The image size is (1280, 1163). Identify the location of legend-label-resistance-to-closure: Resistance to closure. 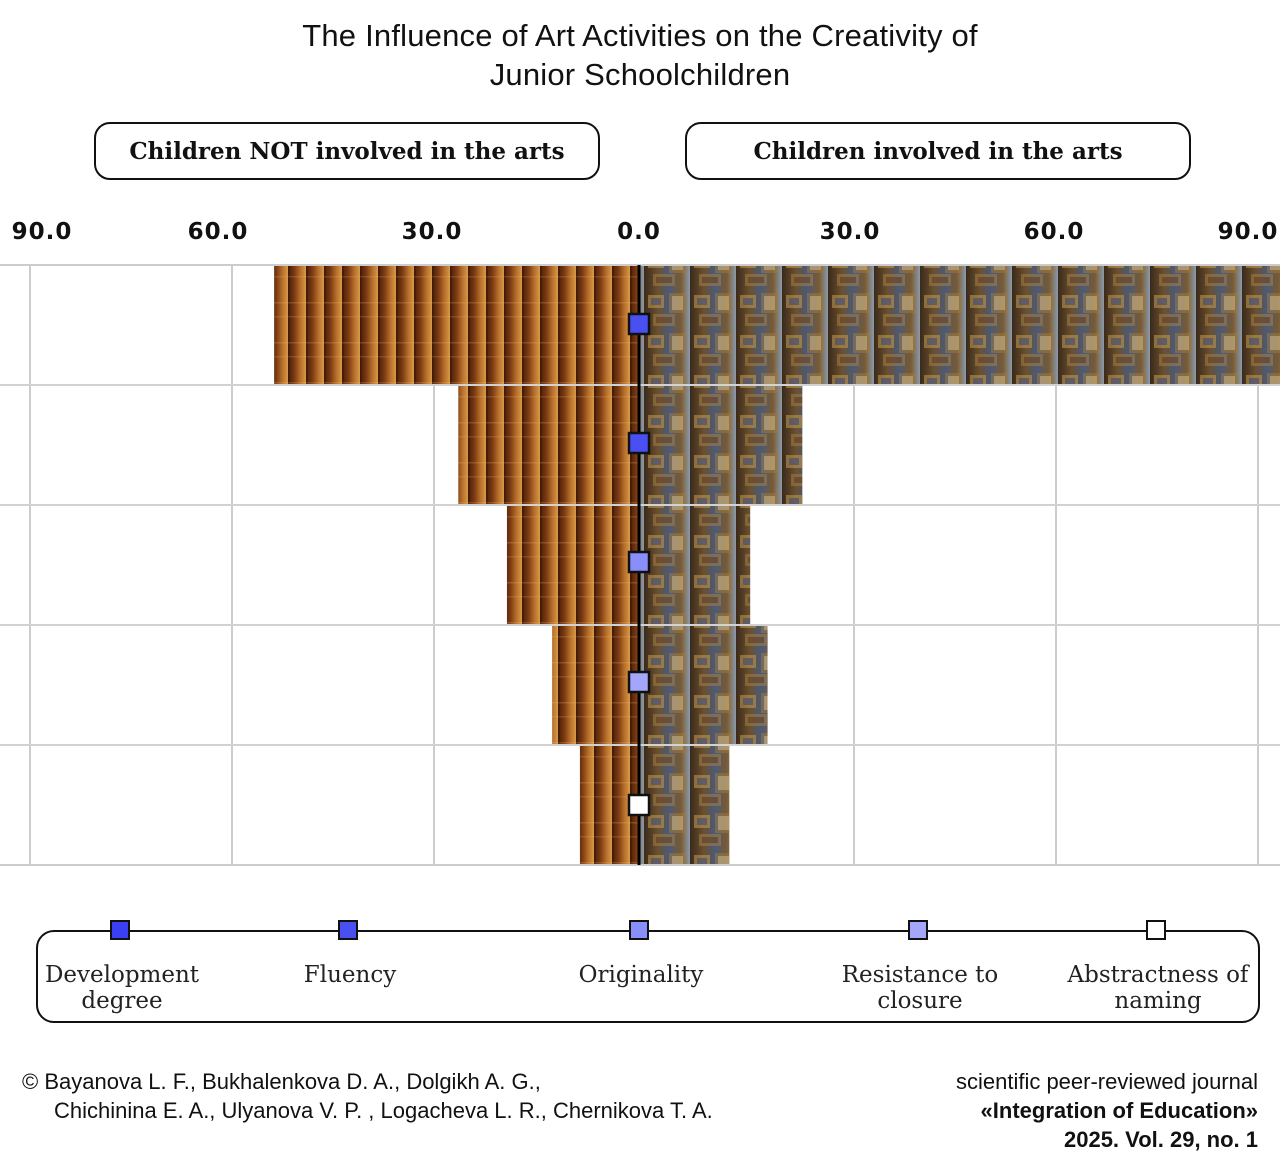
(920, 988).